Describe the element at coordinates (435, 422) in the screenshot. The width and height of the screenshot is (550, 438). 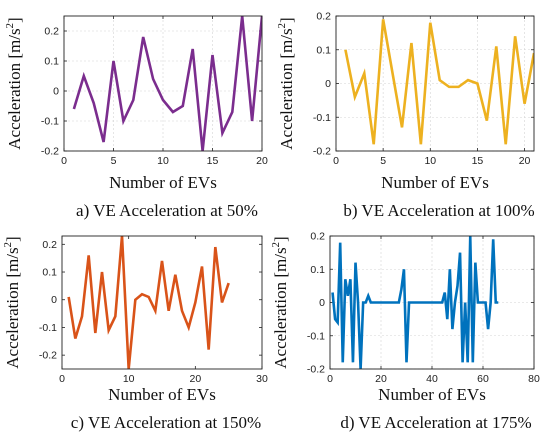
I see `panel-caption: d) VE Acceleration at 175%` at that location.